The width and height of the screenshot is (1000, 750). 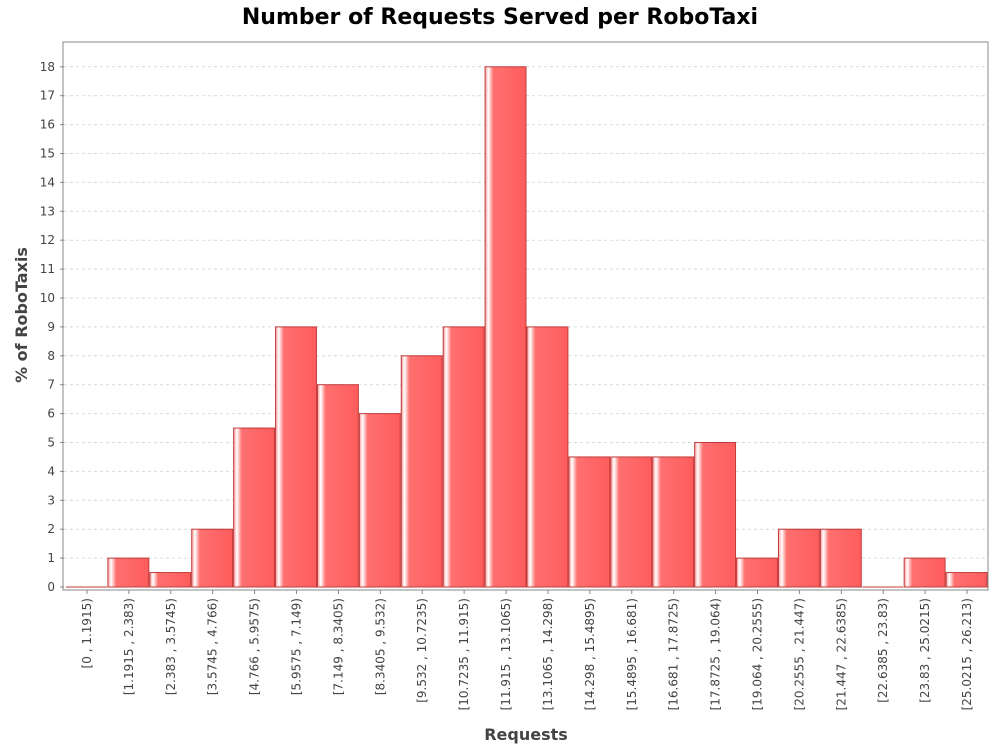 What do you see at coordinates (716, 654) in the screenshot?
I see `x-tick-label: [17.8725 , 19.064)` at bounding box center [716, 654].